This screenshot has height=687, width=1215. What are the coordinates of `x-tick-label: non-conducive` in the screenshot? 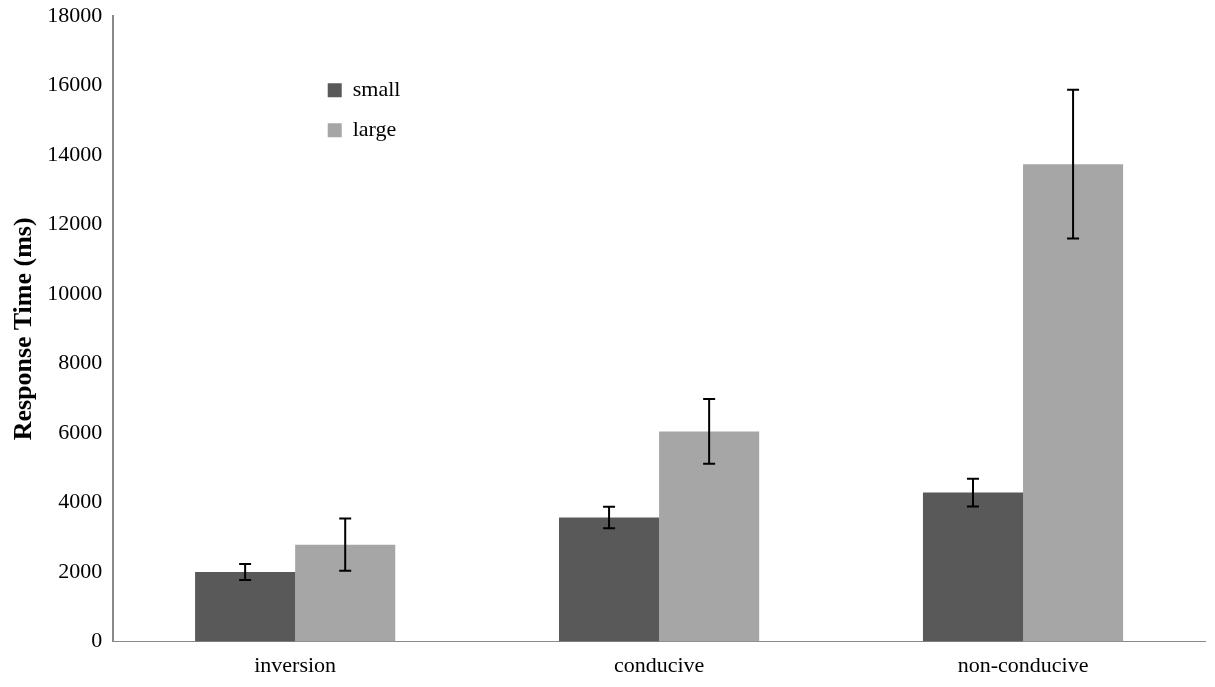 It's located at (1023, 664).